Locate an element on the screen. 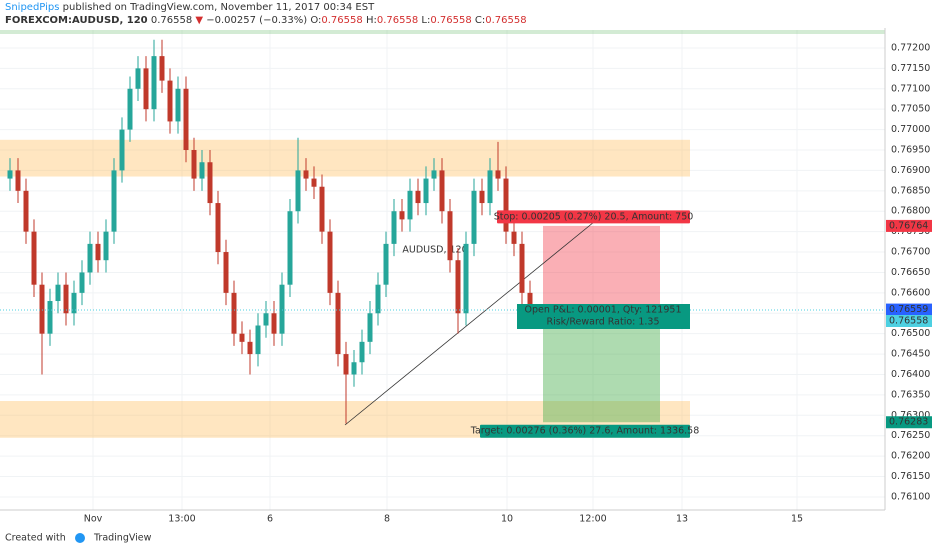 The height and width of the screenshot is (550, 932). stop-label: Stop: 0.00205 (0.27%) 20.5, Amount: 750 is located at coordinates (594, 216).